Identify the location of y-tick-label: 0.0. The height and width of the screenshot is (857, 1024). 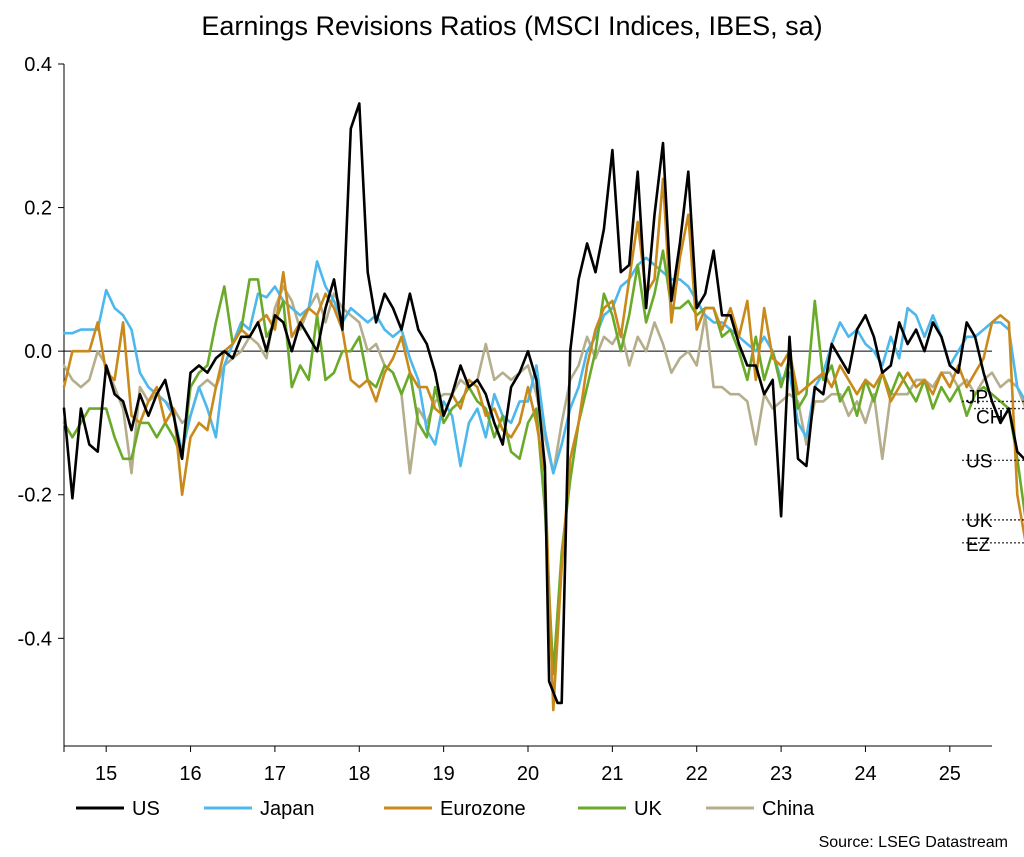
(38, 352).